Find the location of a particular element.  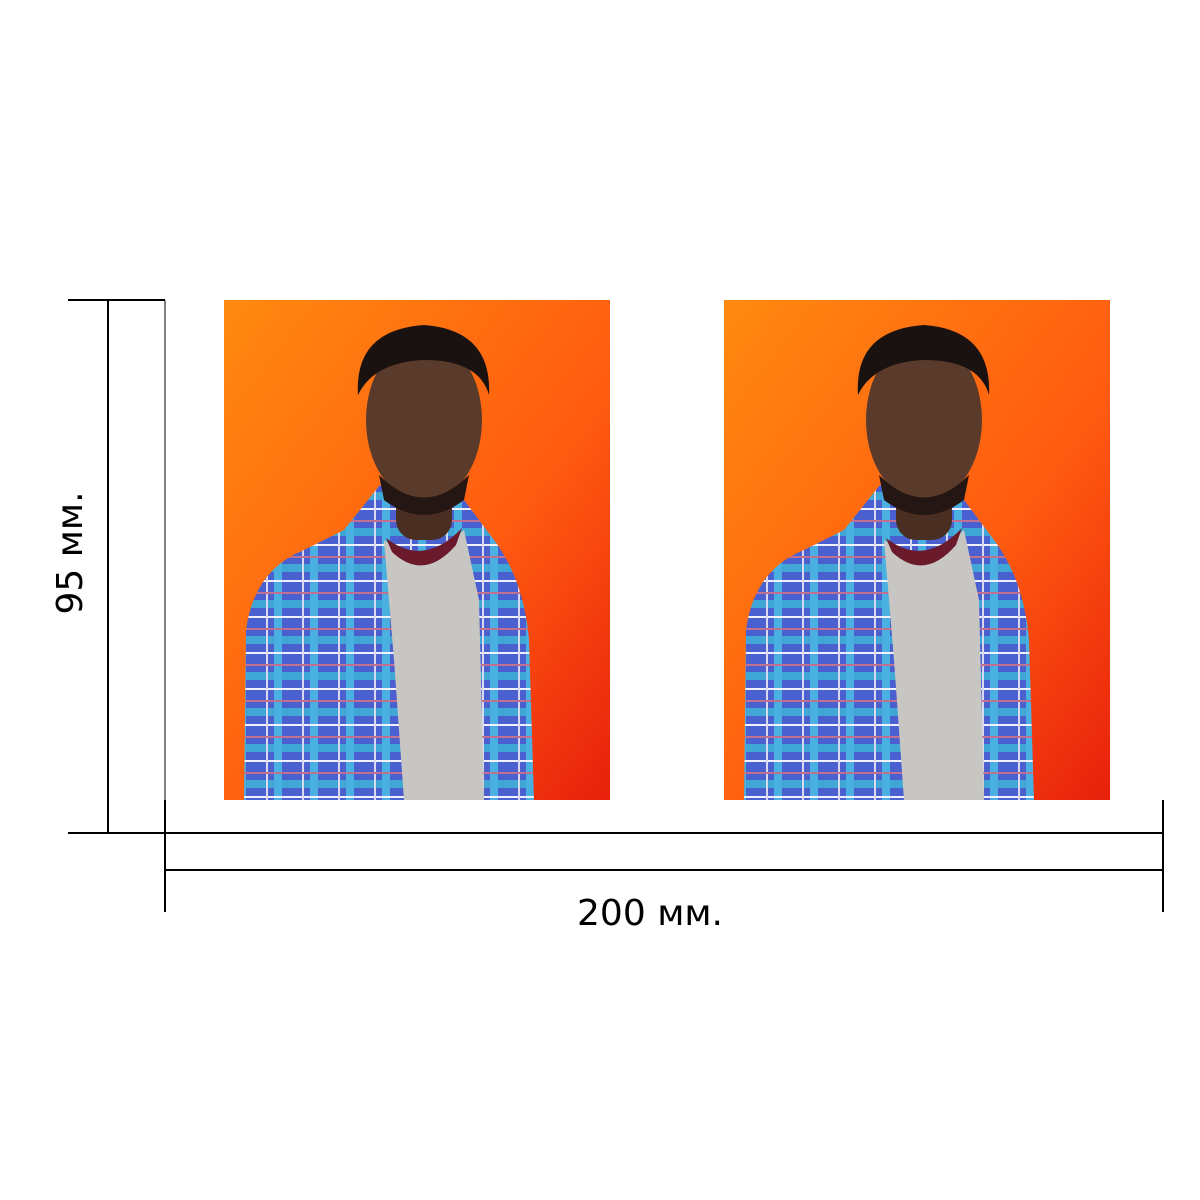

width-label: 200 мм. is located at coordinates (650, 913).